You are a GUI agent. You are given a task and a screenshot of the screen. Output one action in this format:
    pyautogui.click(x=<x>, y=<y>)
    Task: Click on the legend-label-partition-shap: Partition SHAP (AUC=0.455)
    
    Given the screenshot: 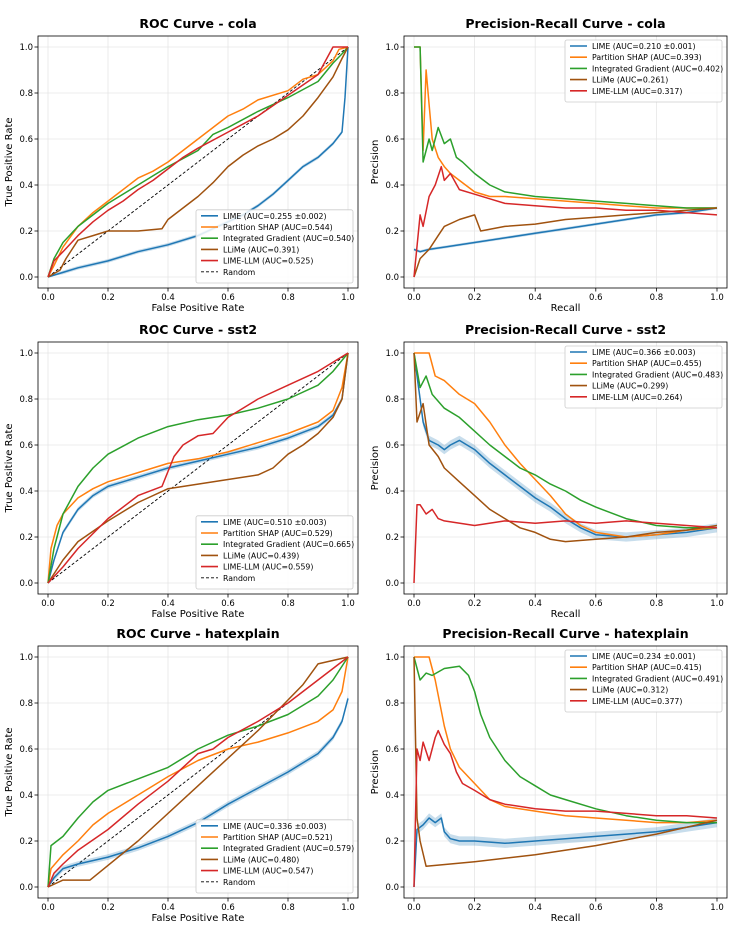 What is the action you would take?
    pyautogui.click(x=647, y=363)
    